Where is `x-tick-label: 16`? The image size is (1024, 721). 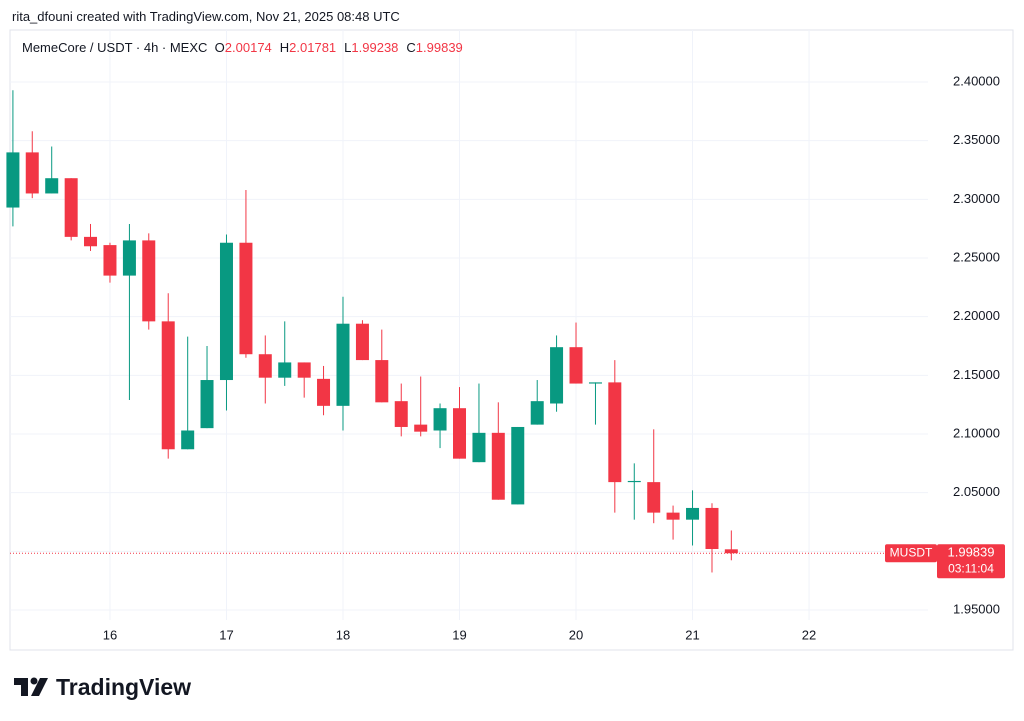
x-tick-label: 16 is located at coordinates (110, 634).